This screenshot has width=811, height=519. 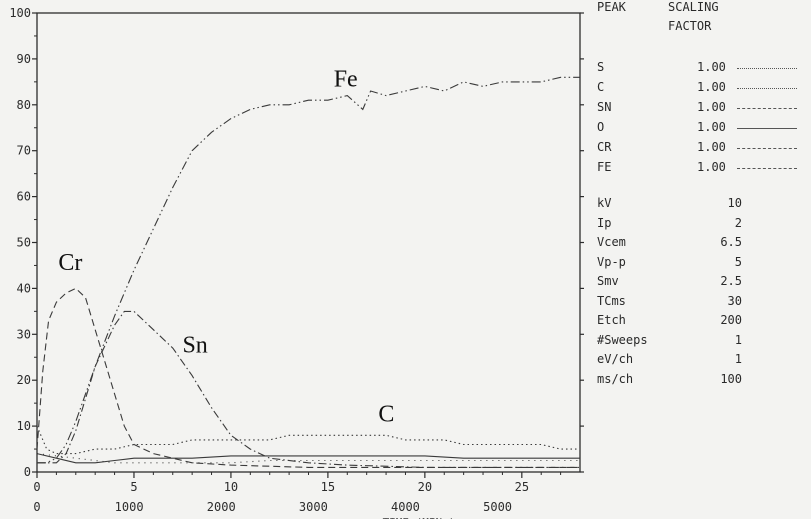 What do you see at coordinates (669, 283) in the screenshot?
I see `param-row: Smv 2.5` at bounding box center [669, 283].